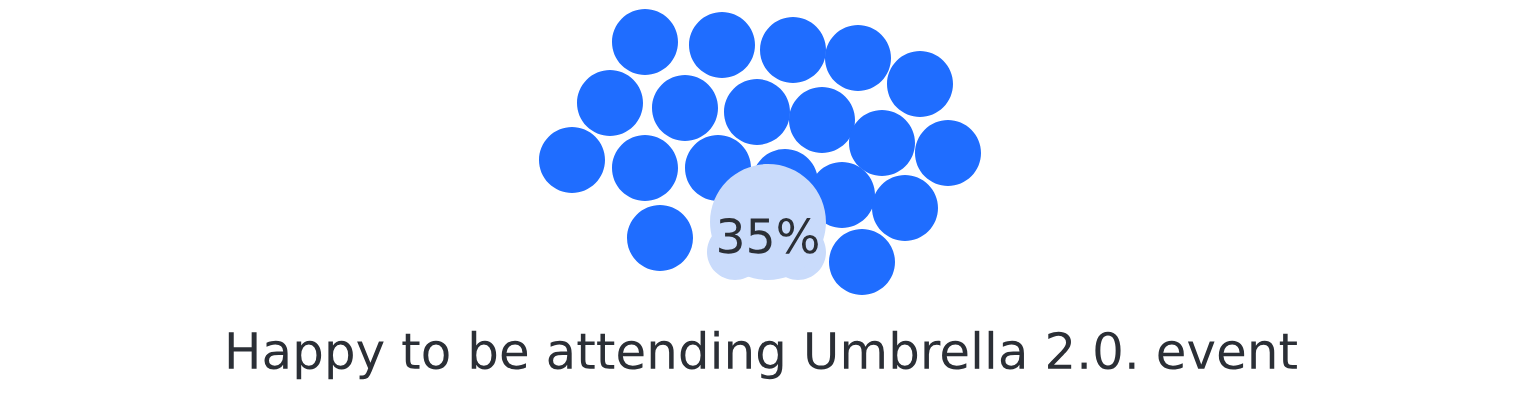 Image resolution: width=1522 pixels, height=400 pixels. Describe the element at coordinates (762, 355) in the screenshot. I see `text: Happy to be attending Umbrella 2.0. event` at that location.